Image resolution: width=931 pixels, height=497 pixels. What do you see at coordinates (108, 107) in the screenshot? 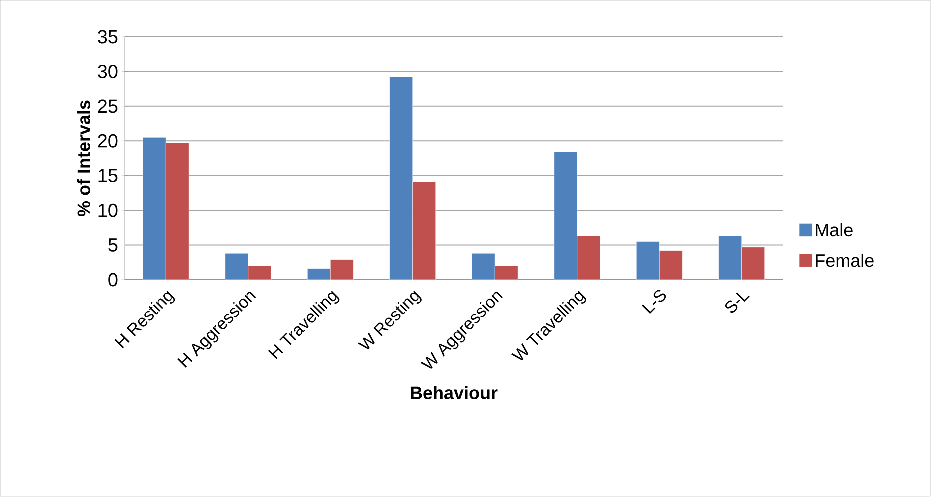
I see `y-tick-label: 25` at bounding box center [108, 107].